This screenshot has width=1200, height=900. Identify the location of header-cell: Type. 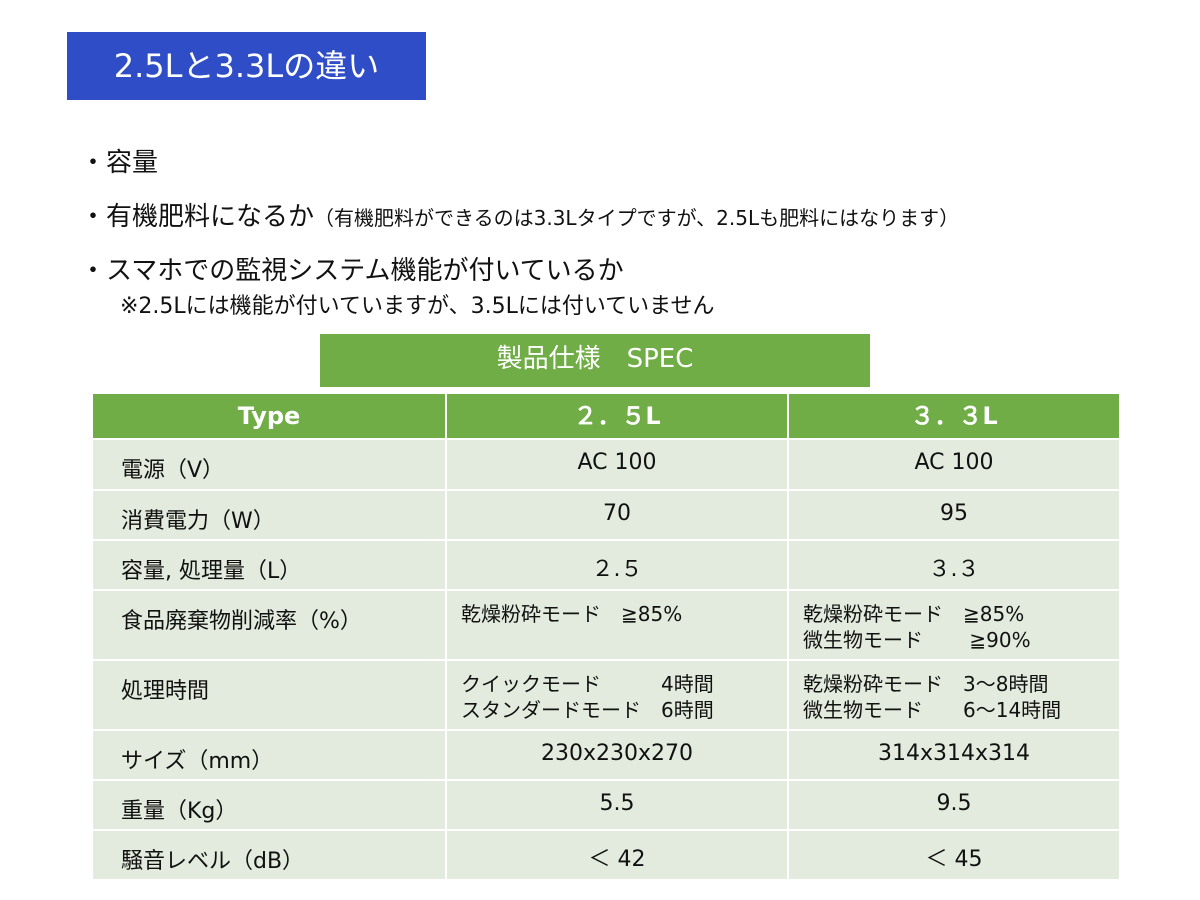
(269, 416).